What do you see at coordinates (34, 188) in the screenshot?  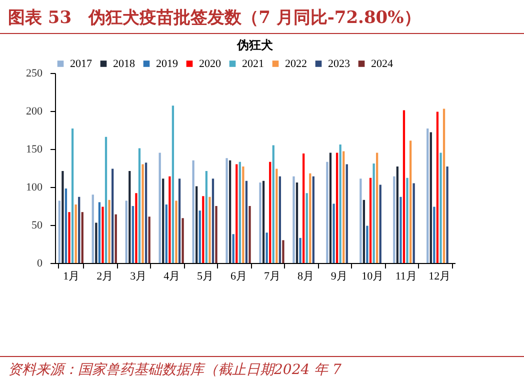 I see `y-tick-label: 100` at bounding box center [34, 188].